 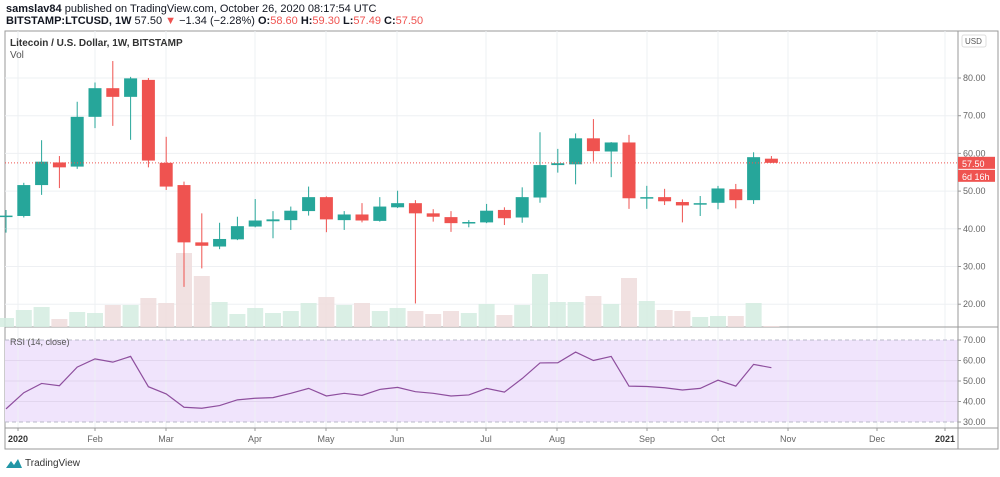 I want to click on price-tick-label: 30.00, so click(x=974, y=267).